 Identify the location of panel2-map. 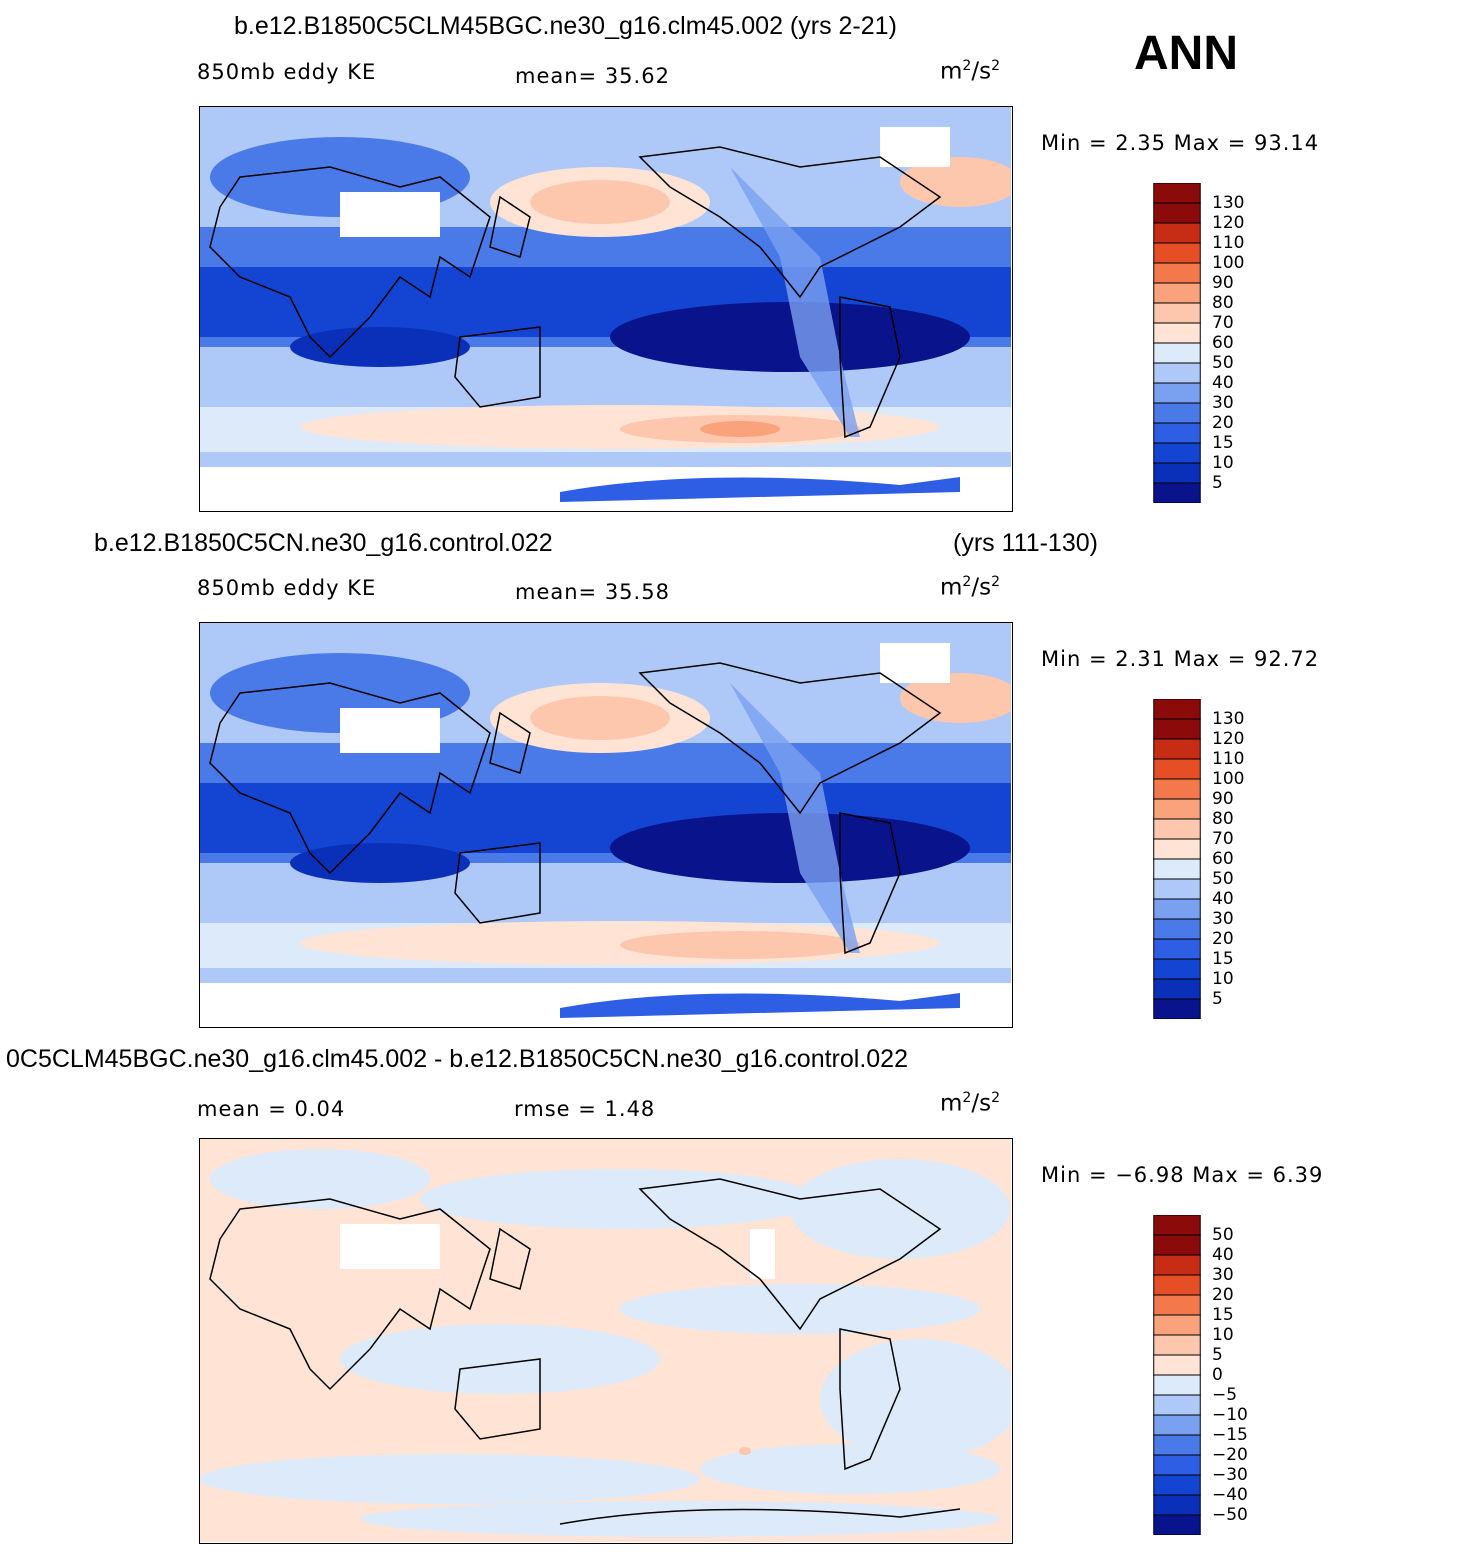
(609, 825).